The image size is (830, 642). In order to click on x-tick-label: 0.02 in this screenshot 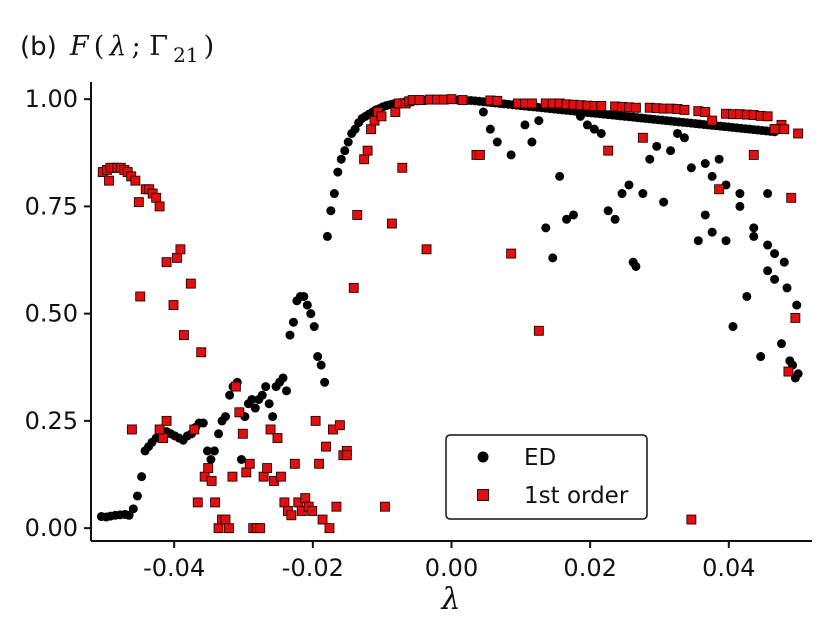, I will do `click(589, 568)`.